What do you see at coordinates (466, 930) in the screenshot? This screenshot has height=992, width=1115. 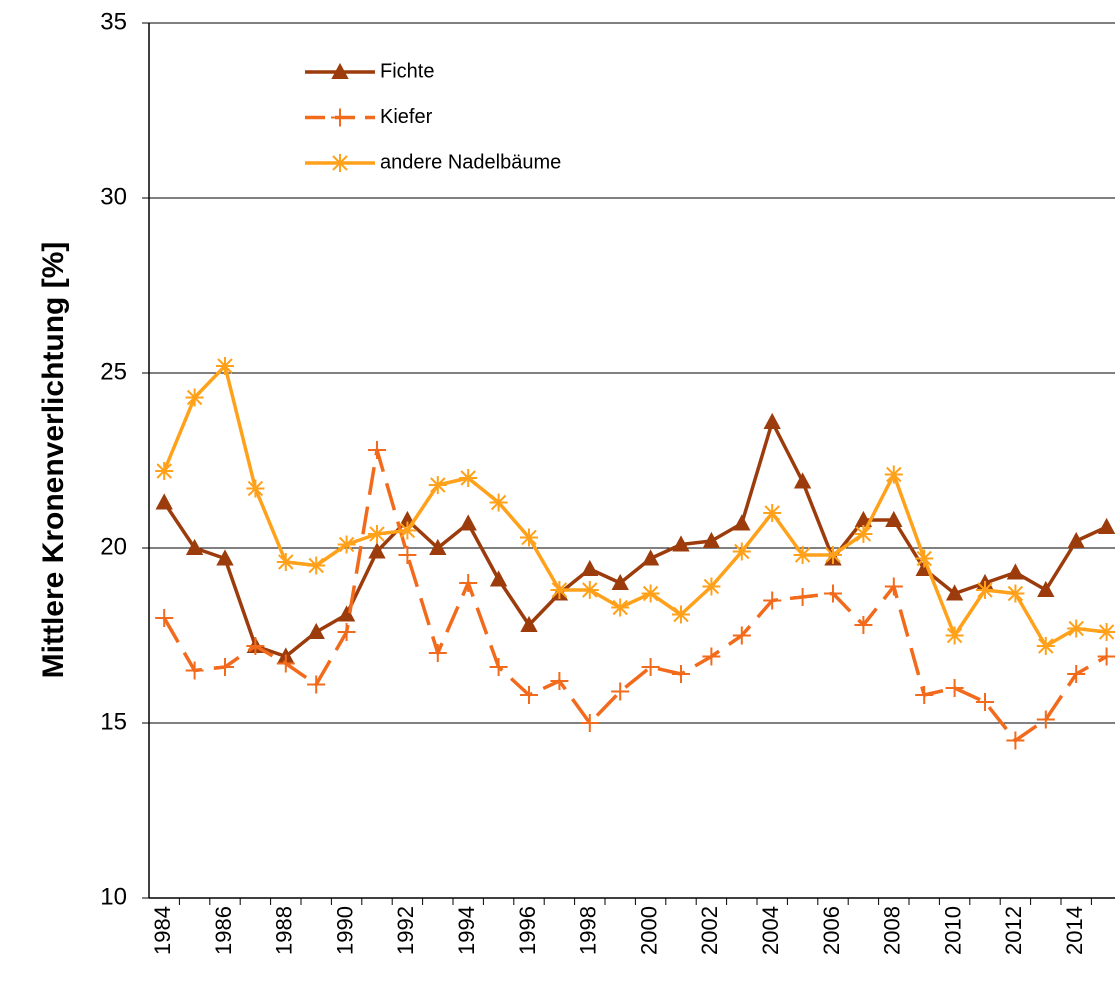 I see `x-tick-label: 1994` at bounding box center [466, 930].